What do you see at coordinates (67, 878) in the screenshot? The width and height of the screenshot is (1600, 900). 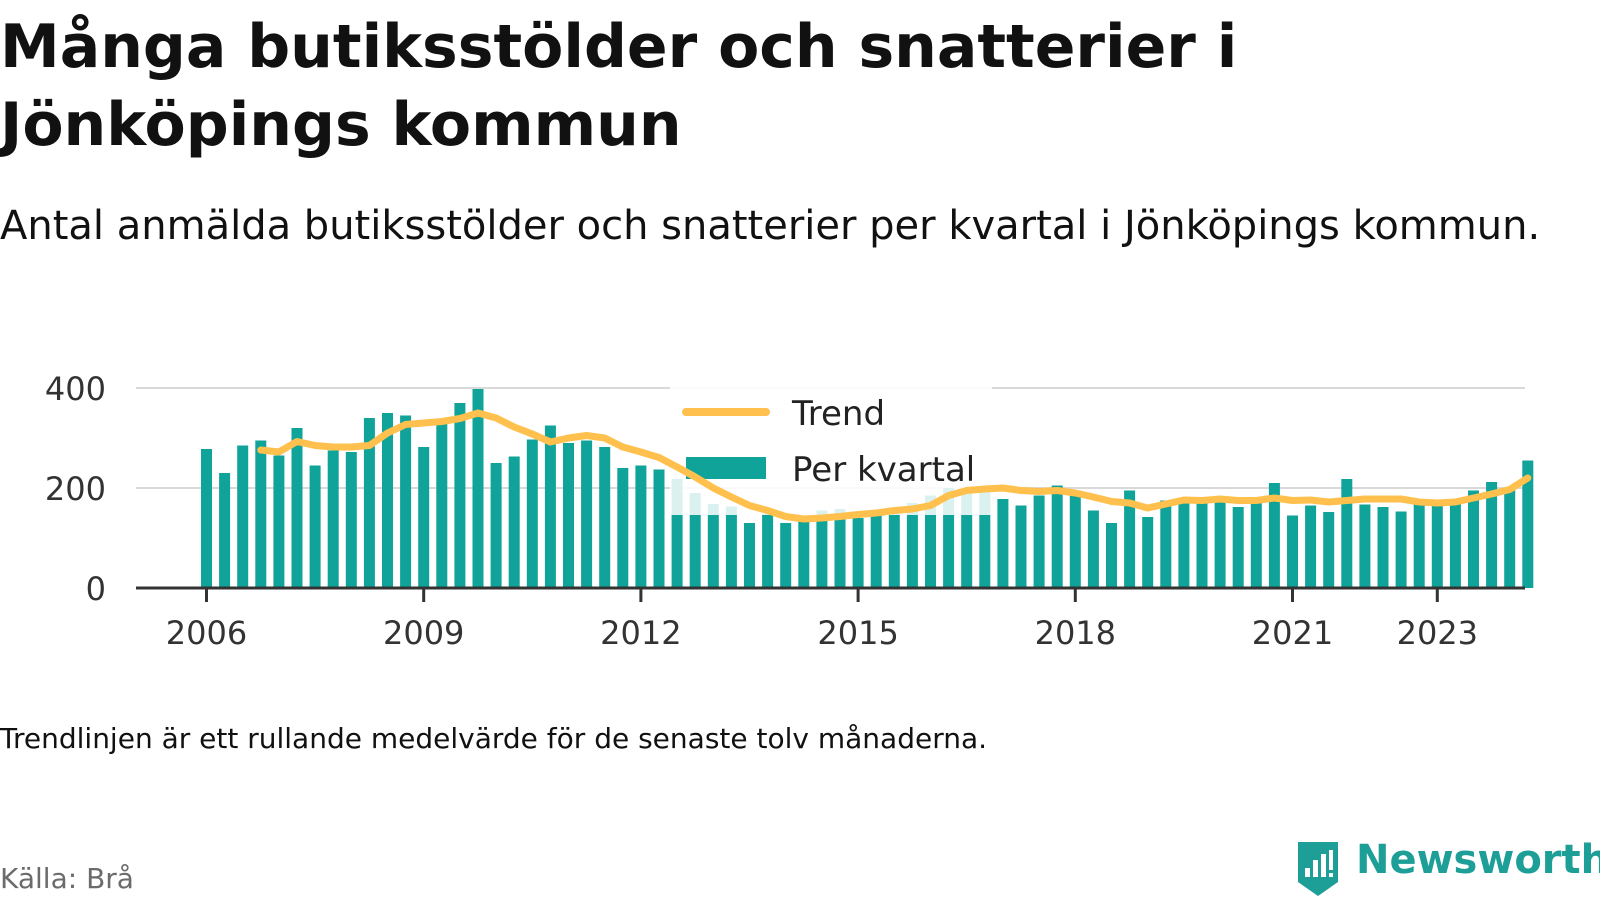 I see `source-label: Källa: Brå` at bounding box center [67, 878].